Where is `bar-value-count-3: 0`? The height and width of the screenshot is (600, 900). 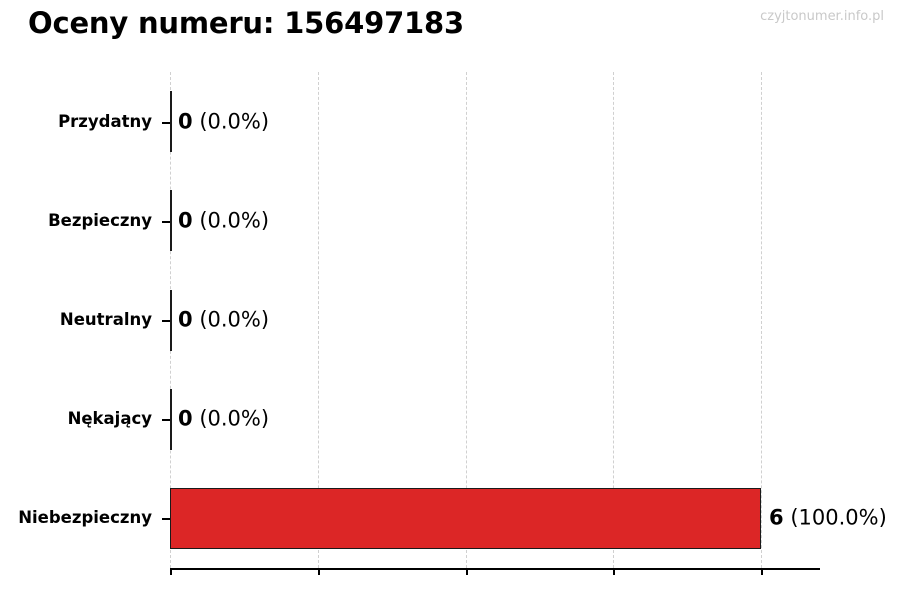
bar-value-count-3: 0 is located at coordinates (185, 418).